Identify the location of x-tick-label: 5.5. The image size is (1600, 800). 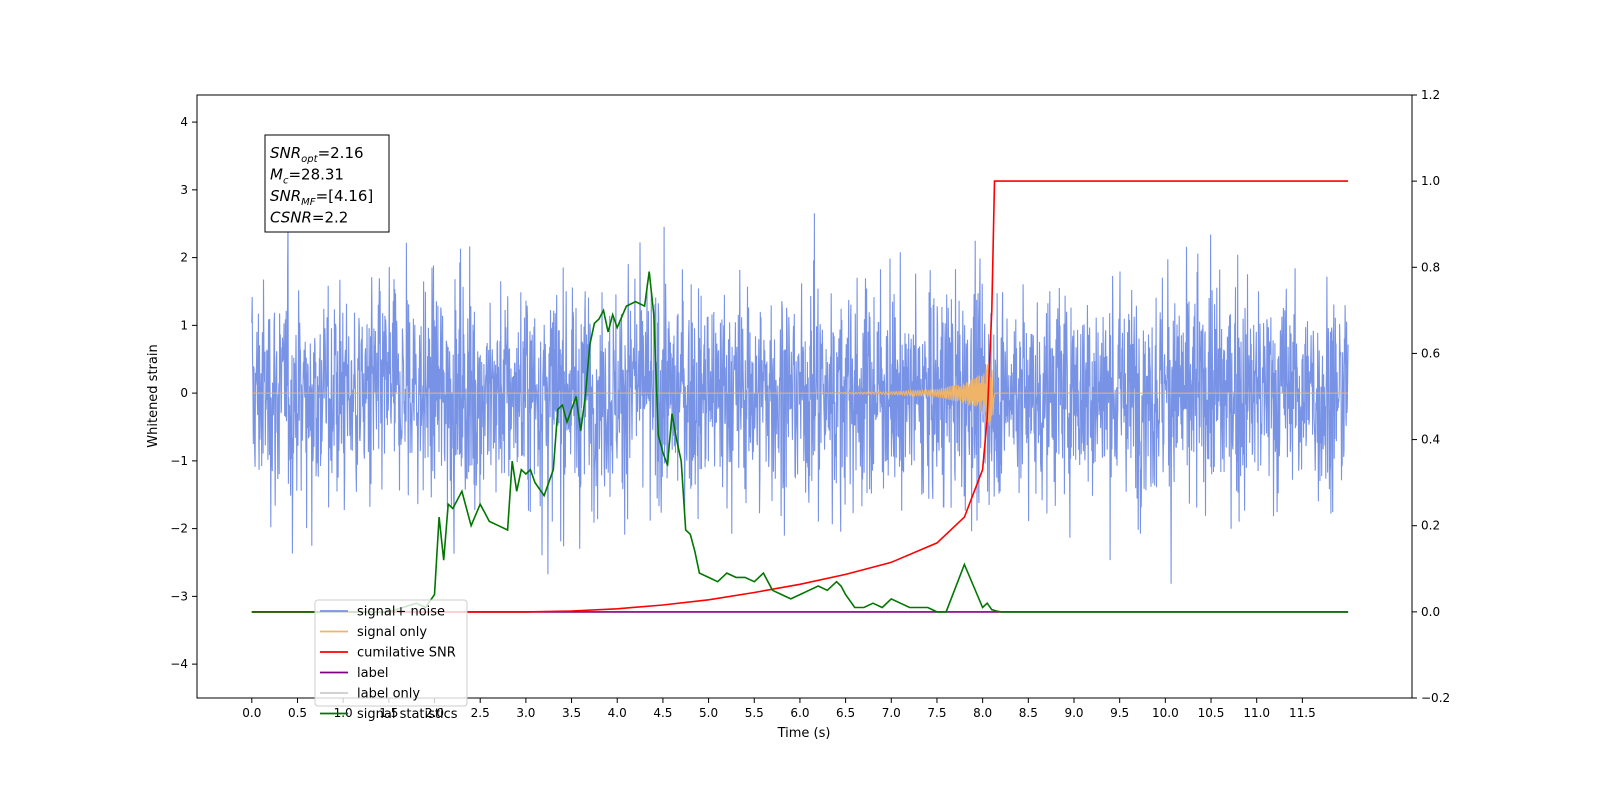
(754, 713).